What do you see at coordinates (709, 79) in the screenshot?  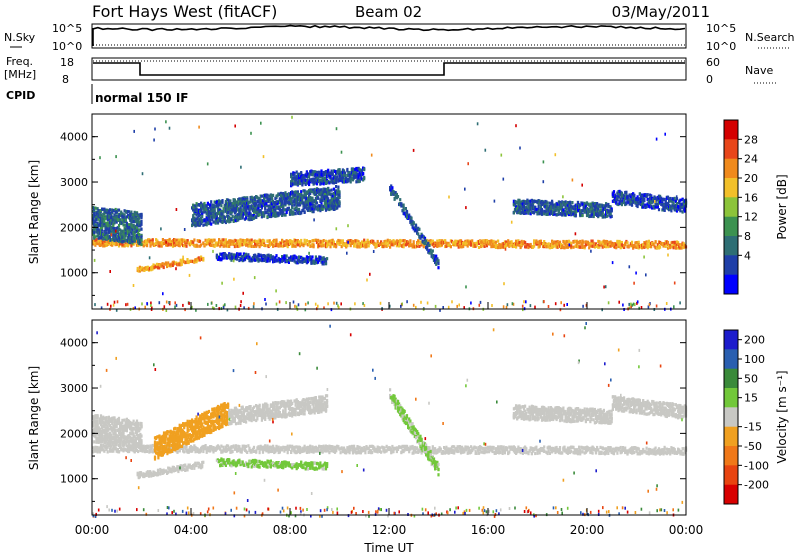 I see `nave-tick-low: 0` at bounding box center [709, 79].